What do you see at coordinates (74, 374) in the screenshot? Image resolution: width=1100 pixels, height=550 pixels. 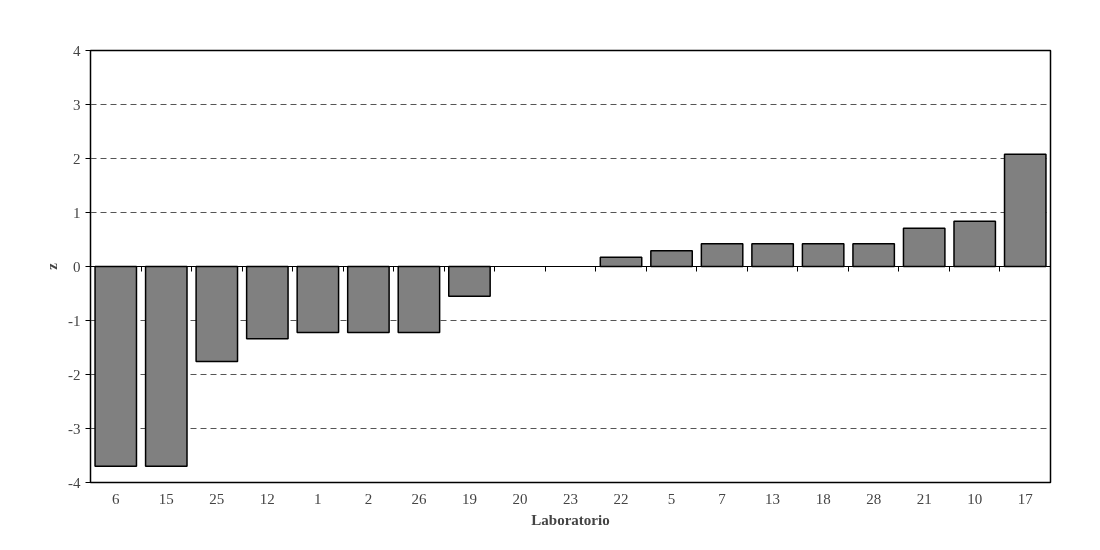 I see `y-tick-label: -2` at bounding box center [74, 374].